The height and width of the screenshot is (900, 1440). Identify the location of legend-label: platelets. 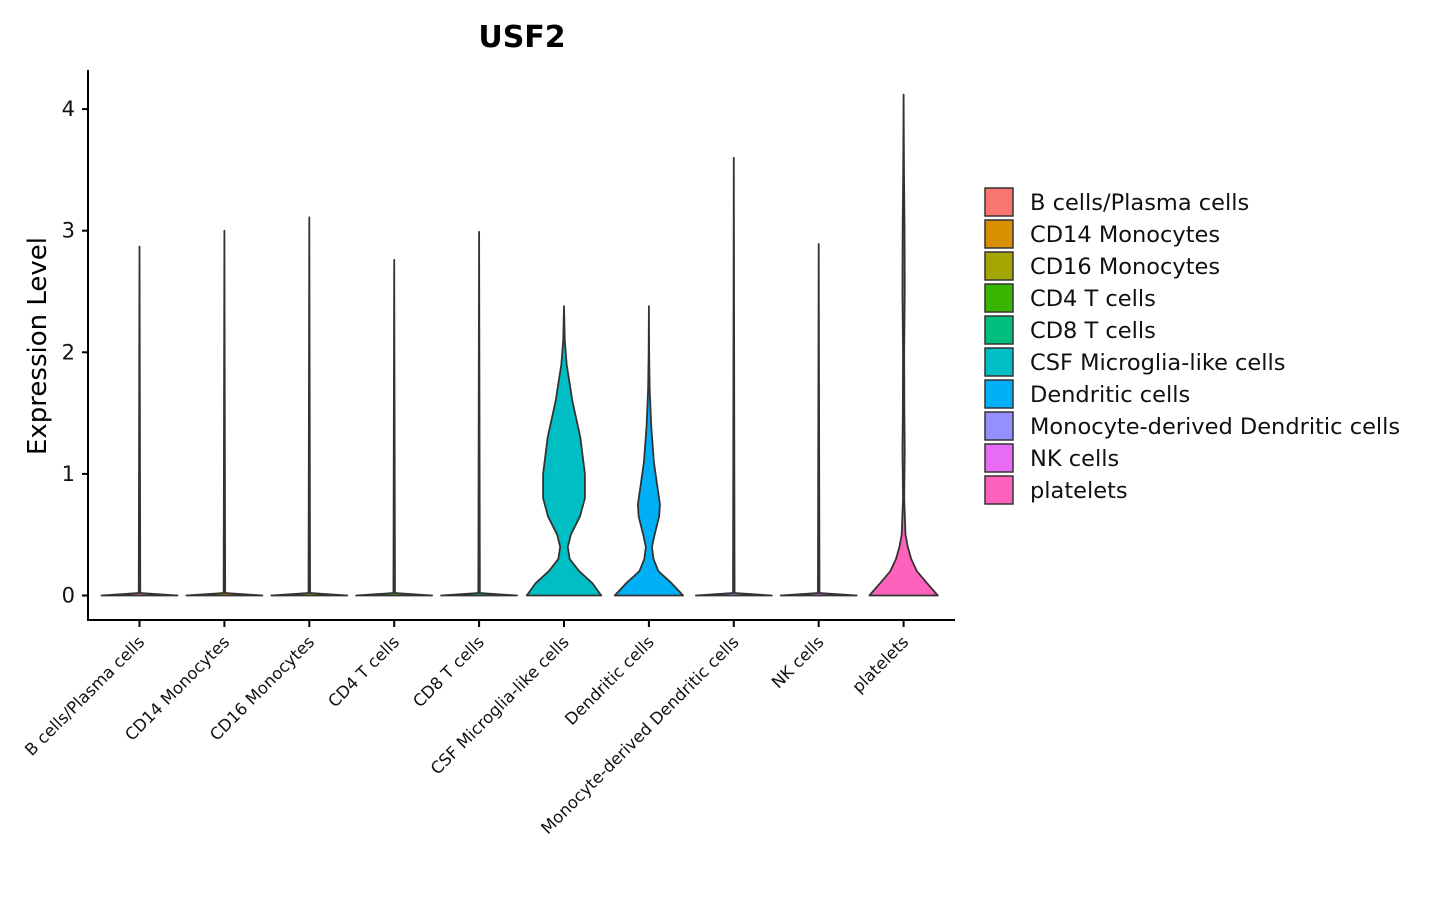
(1079, 491).